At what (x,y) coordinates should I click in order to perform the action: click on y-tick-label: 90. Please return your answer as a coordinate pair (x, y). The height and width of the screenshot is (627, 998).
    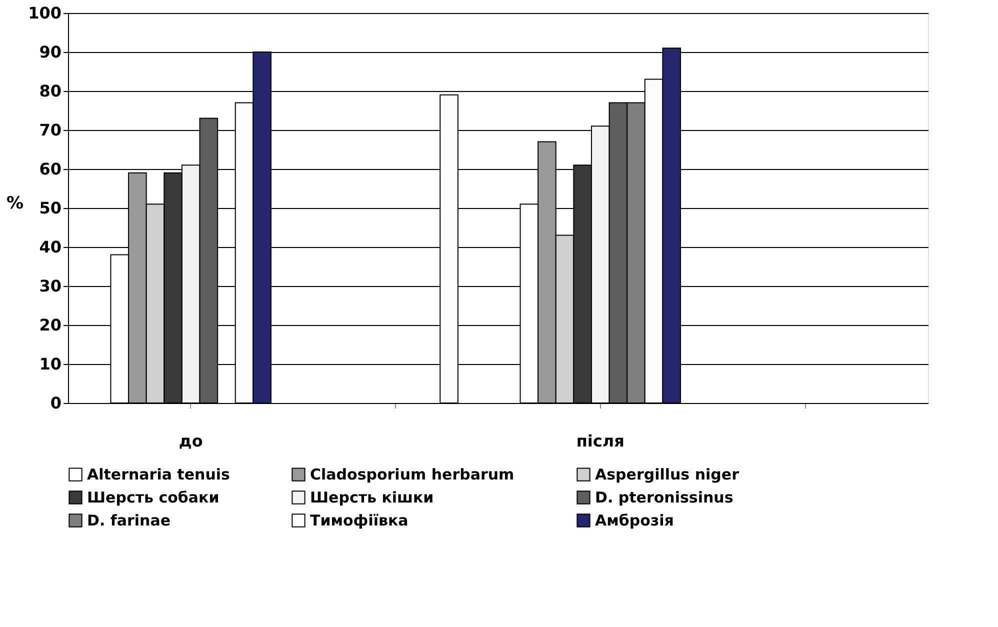
    Looking at the image, I should click on (50, 52).